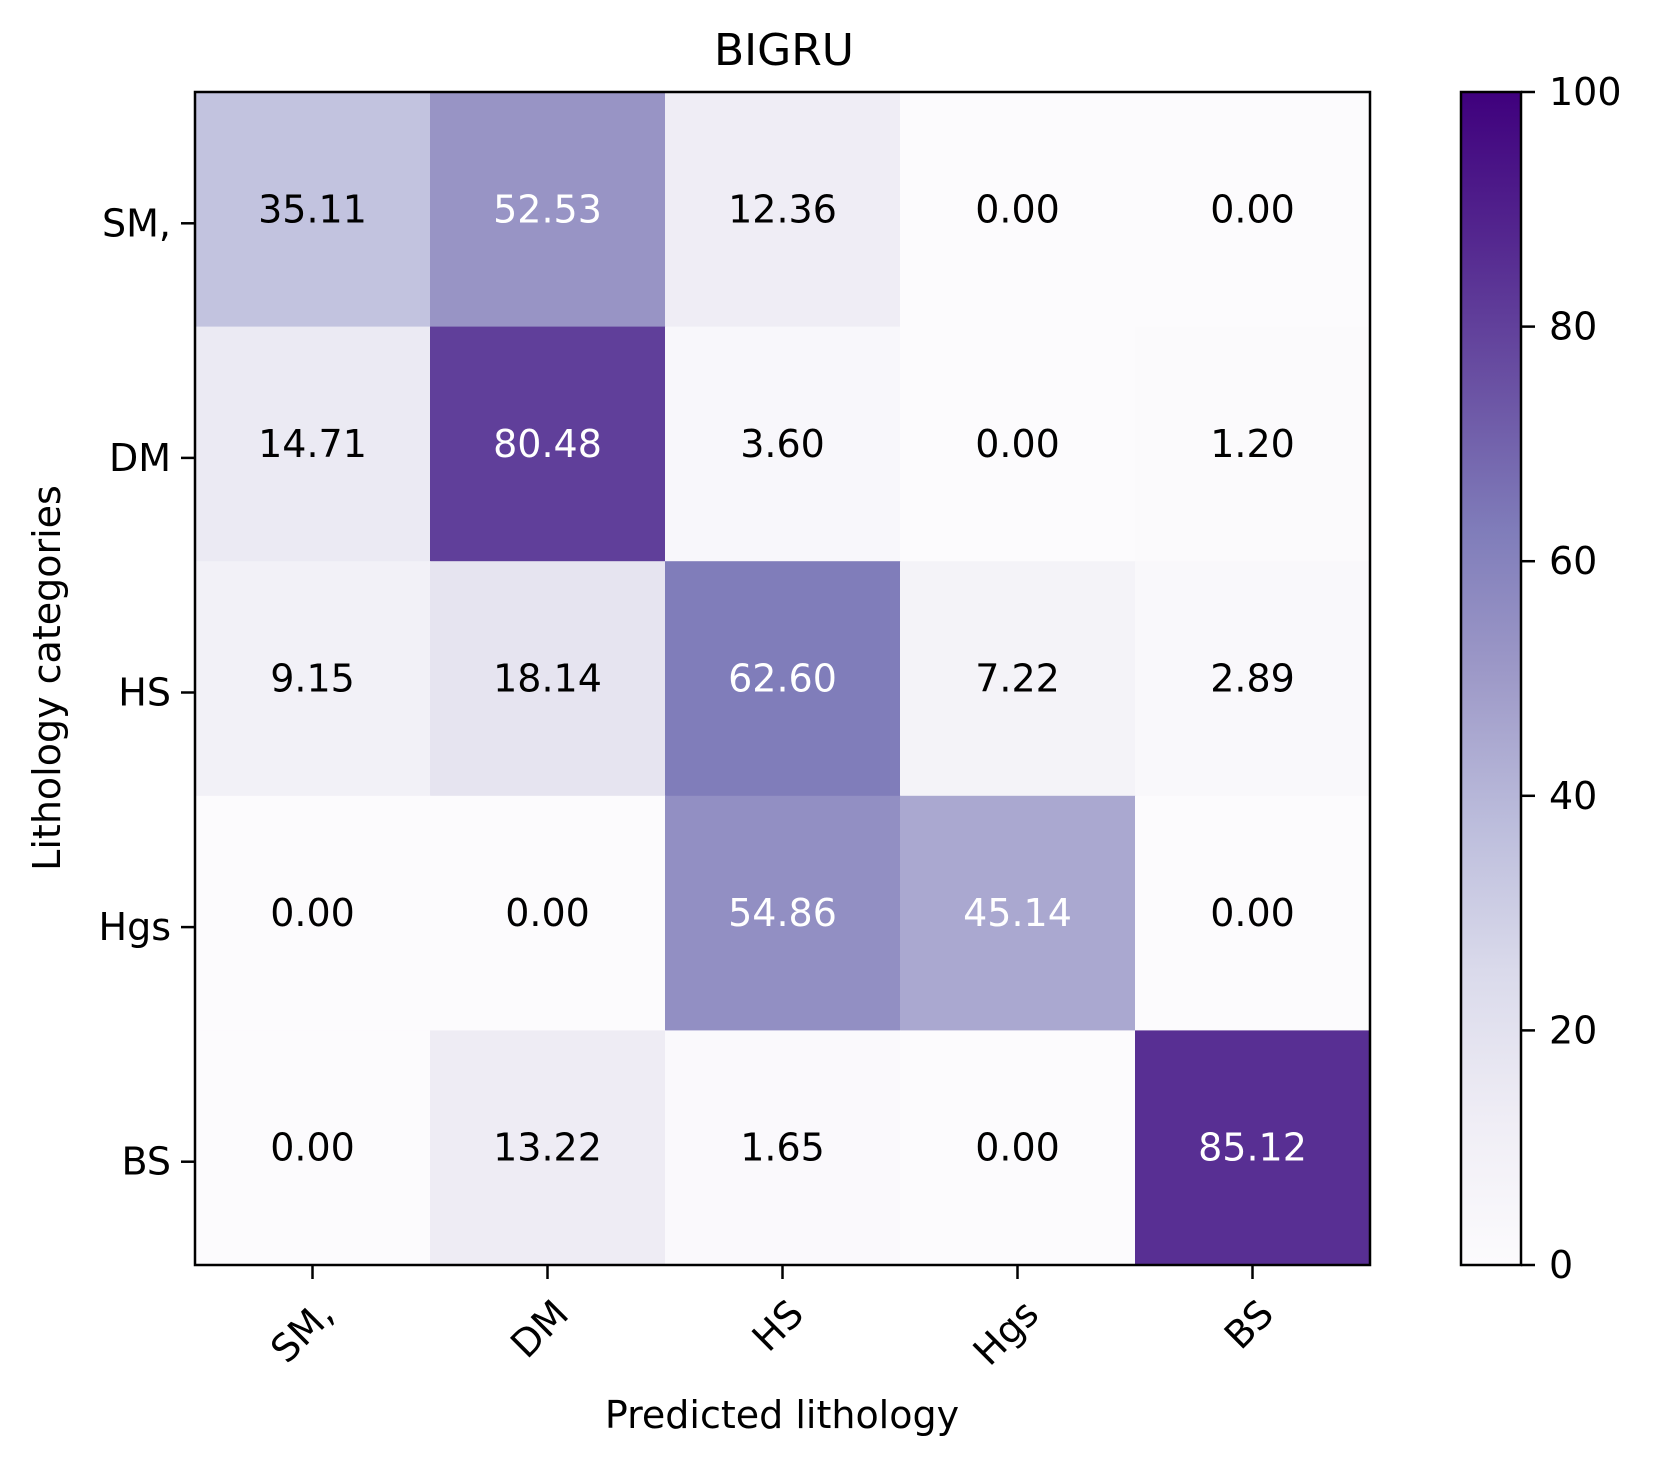 The width and height of the screenshot is (1658, 1467). I want to click on cell-value-label: 13.22, so click(547, 1148).